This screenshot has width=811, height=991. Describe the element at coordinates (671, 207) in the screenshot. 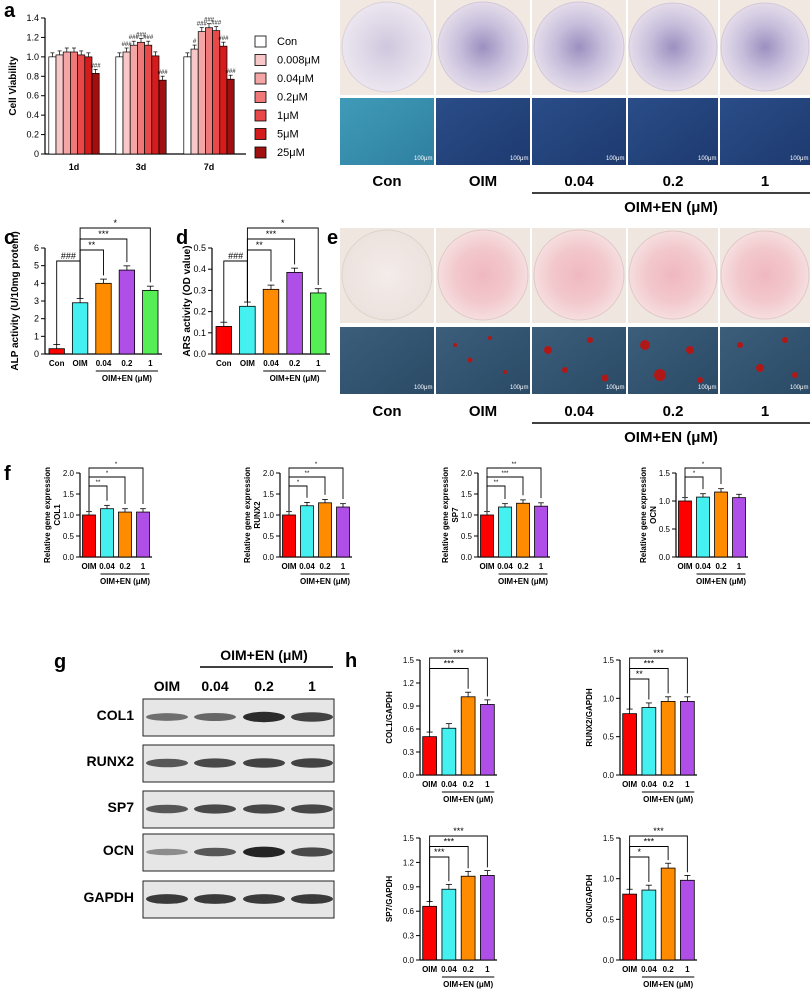

I see `b-group-label: OIM+EN (μM)` at that location.